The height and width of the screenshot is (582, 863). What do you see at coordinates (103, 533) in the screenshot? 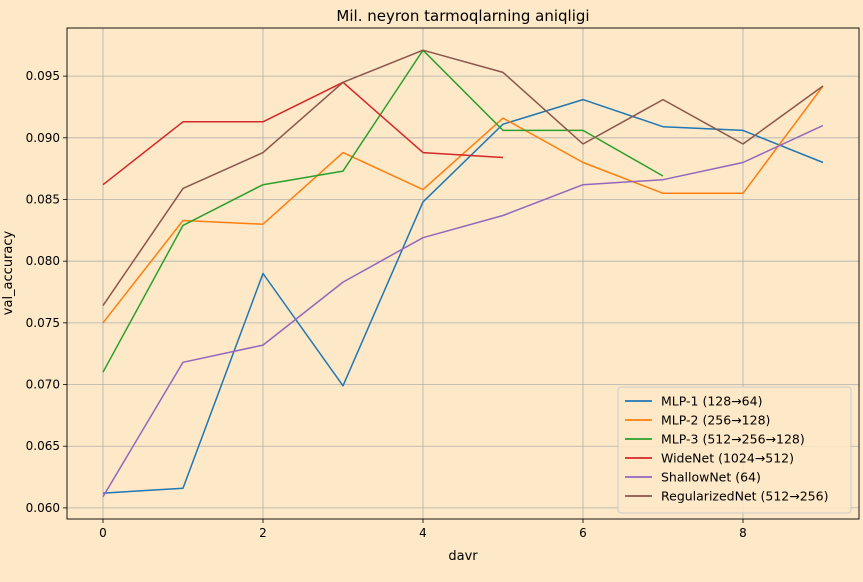
I see `x-tick-label: 0` at bounding box center [103, 533].